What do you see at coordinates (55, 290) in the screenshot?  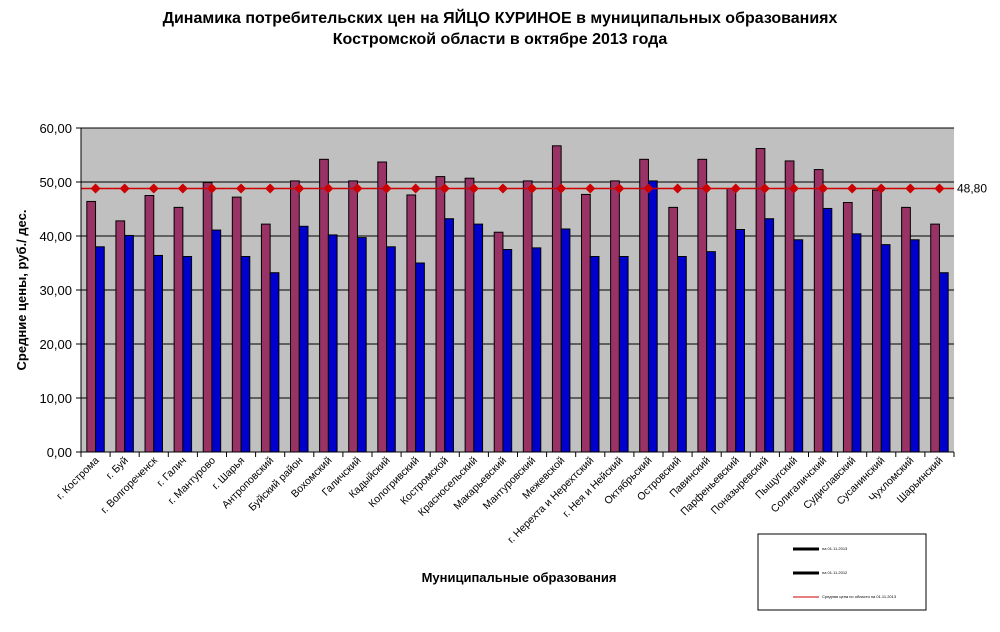 I see `y-tick-label: 30,00` at bounding box center [55, 290].